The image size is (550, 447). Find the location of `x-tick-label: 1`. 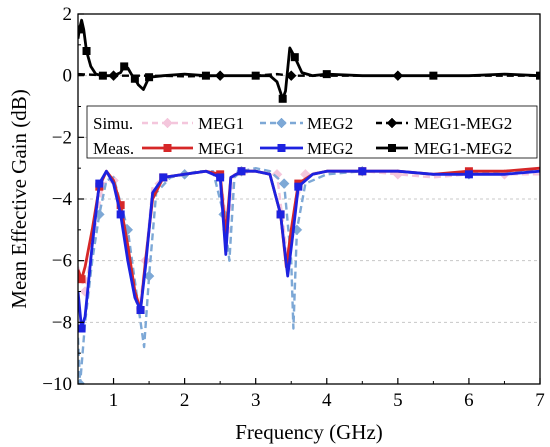

x-tick-label: 1 is located at coordinates (114, 400).